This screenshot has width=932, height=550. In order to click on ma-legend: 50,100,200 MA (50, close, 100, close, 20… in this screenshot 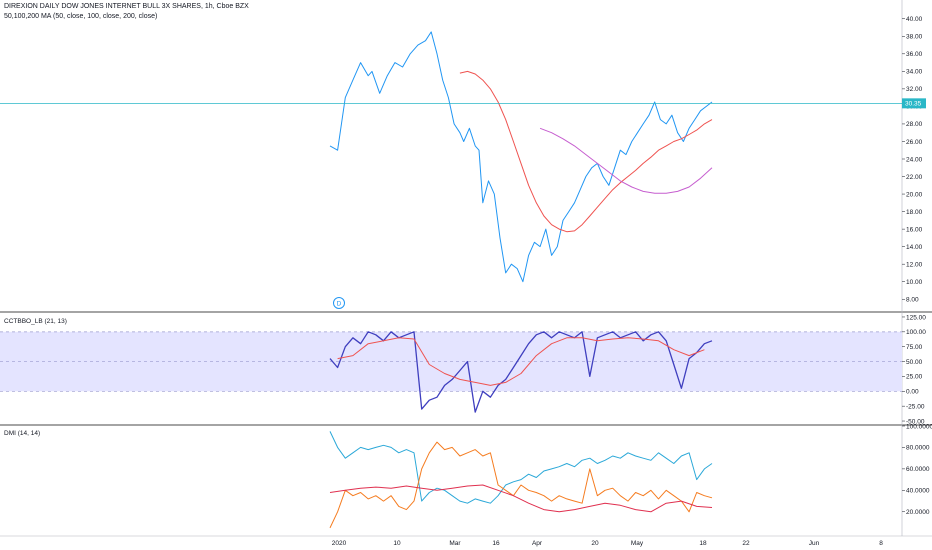, I will do `click(81, 16)`.